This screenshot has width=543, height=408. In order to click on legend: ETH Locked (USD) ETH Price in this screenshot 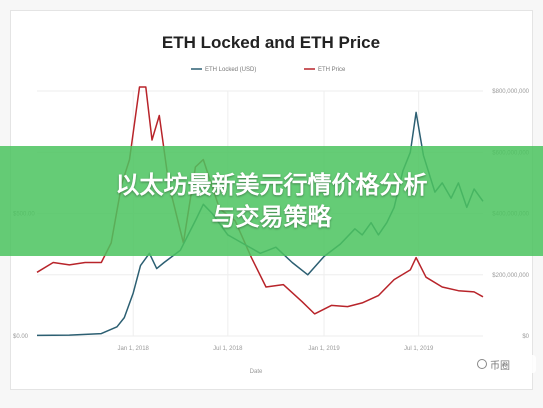, I will do `click(268, 70)`.